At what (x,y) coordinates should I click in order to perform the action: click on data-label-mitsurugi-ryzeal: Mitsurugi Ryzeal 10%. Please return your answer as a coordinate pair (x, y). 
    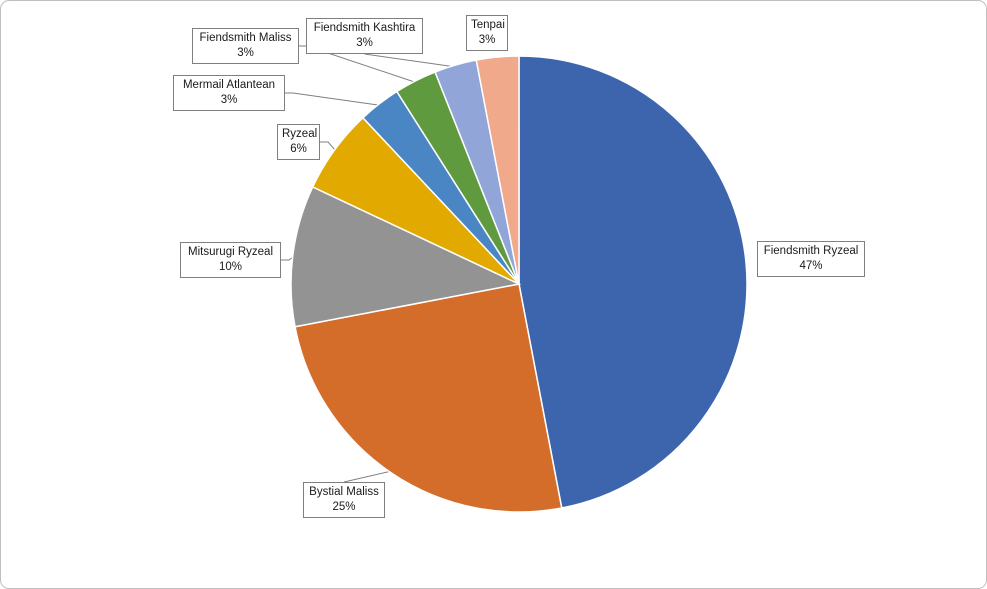
    Looking at the image, I should click on (230, 260).